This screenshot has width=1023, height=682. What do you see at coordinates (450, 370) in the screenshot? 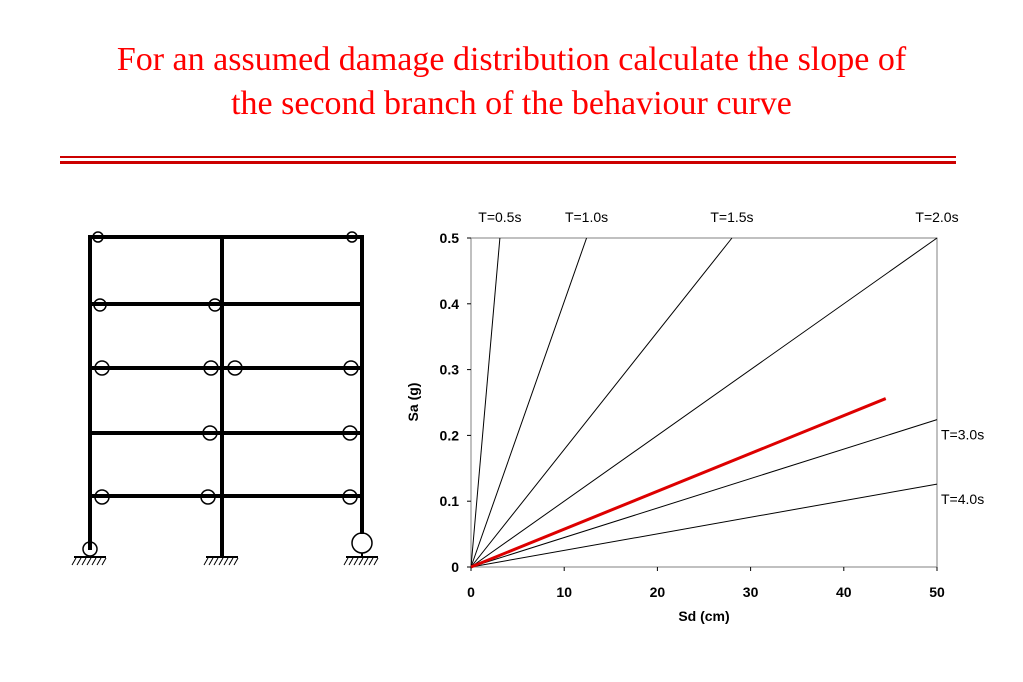
I see `y-tick-label: 0.3` at bounding box center [450, 370].